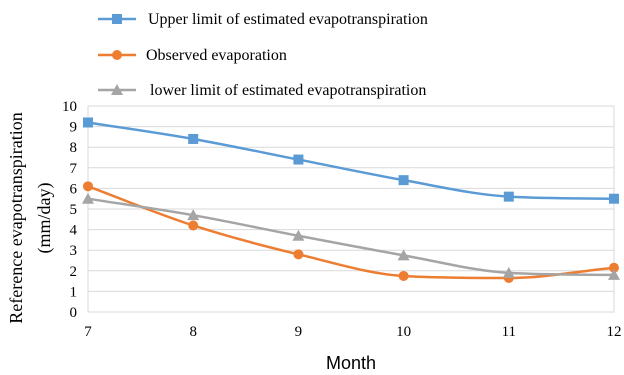 This screenshot has width=624, height=375. I want to click on y-axis-title-line1: Reference evapotranspiration, so click(16, 217).